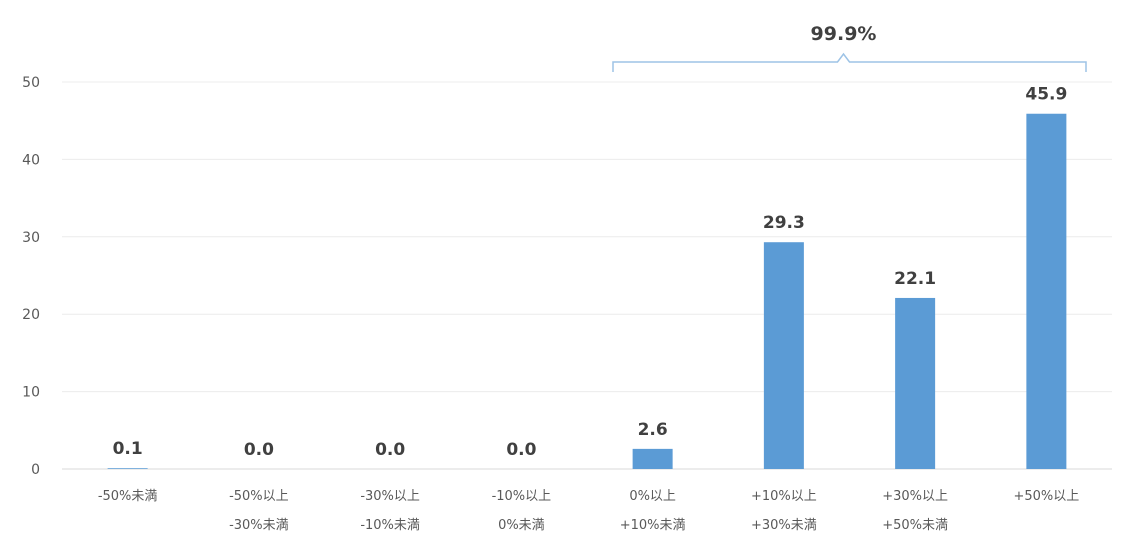 The image size is (1128, 551). What do you see at coordinates (915, 525) in the screenshot?
I see `x-tick-label: +50%未満` at bounding box center [915, 525].